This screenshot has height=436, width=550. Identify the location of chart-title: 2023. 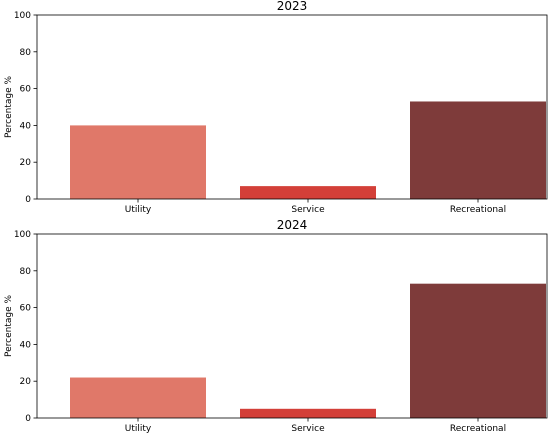
(292, 6).